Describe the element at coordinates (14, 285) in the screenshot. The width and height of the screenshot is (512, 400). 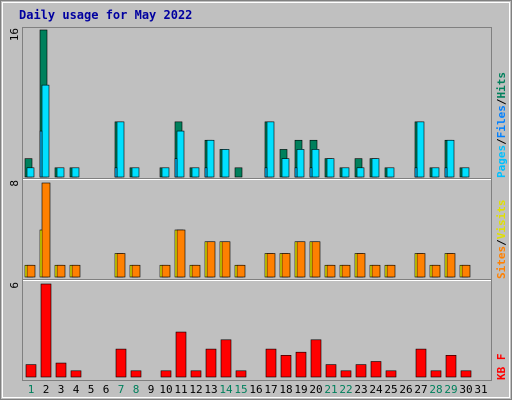
I see `panel-bottom-ymax: 6` at that location.